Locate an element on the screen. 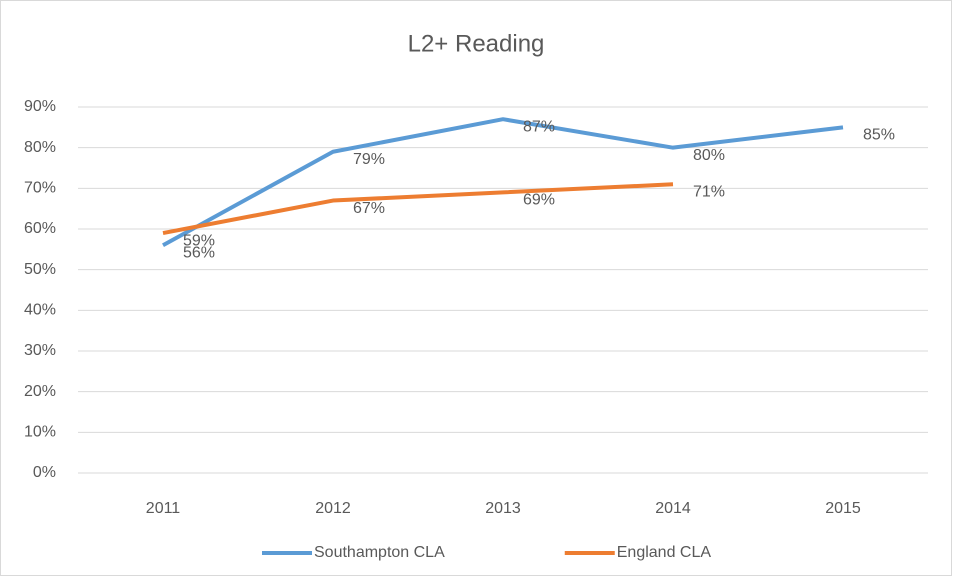  x-tick-label: 2013 is located at coordinates (503, 508).